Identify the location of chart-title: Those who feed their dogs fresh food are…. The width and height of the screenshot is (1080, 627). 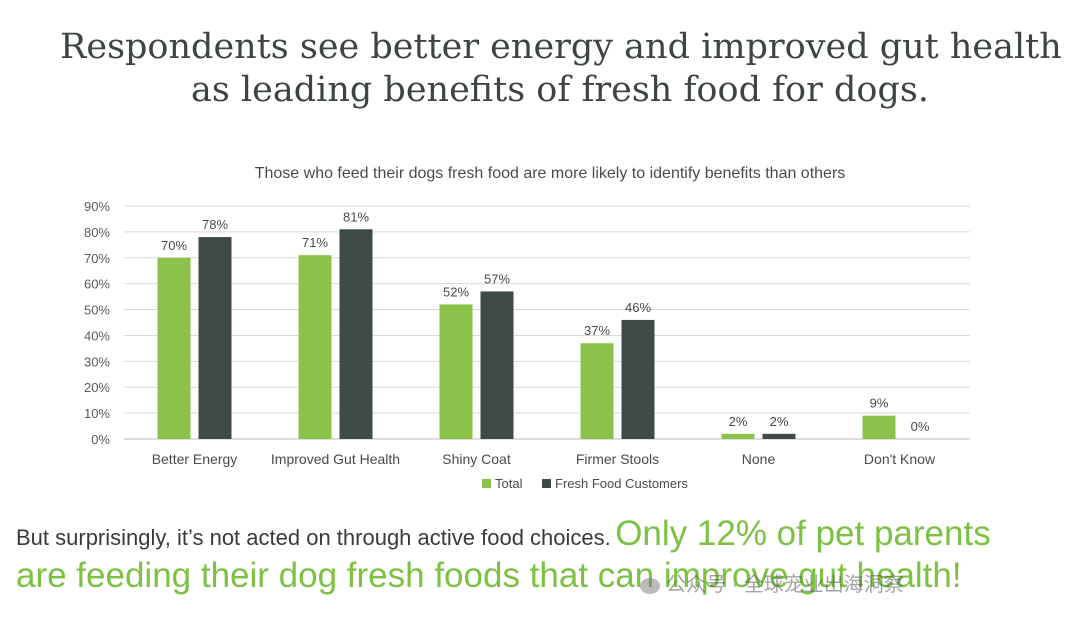
(550, 173).